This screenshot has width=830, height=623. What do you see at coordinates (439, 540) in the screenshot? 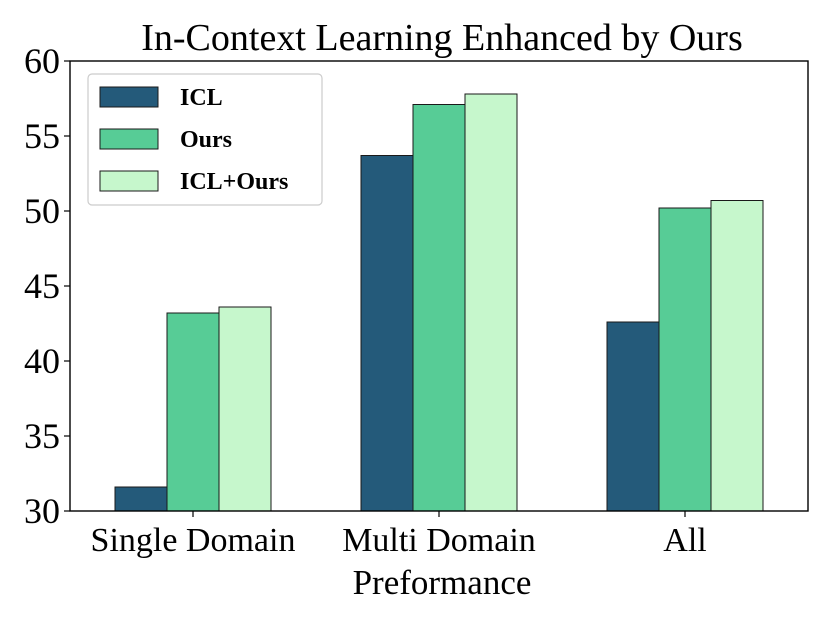
I see `x-tick-label: Multi Domain` at bounding box center [439, 540].